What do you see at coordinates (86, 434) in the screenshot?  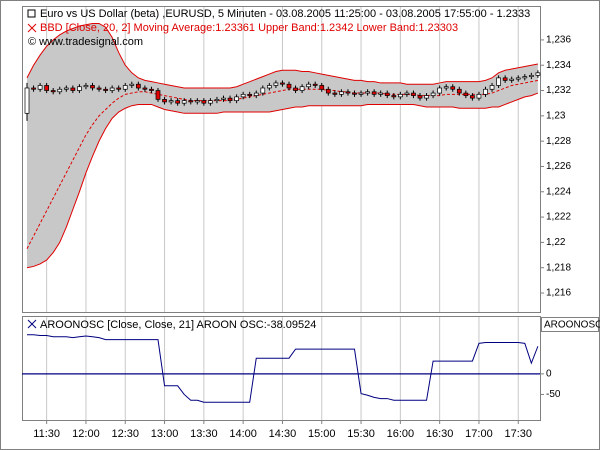 I see `x-tick-label: 12:00` at bounding box center [86, 434].